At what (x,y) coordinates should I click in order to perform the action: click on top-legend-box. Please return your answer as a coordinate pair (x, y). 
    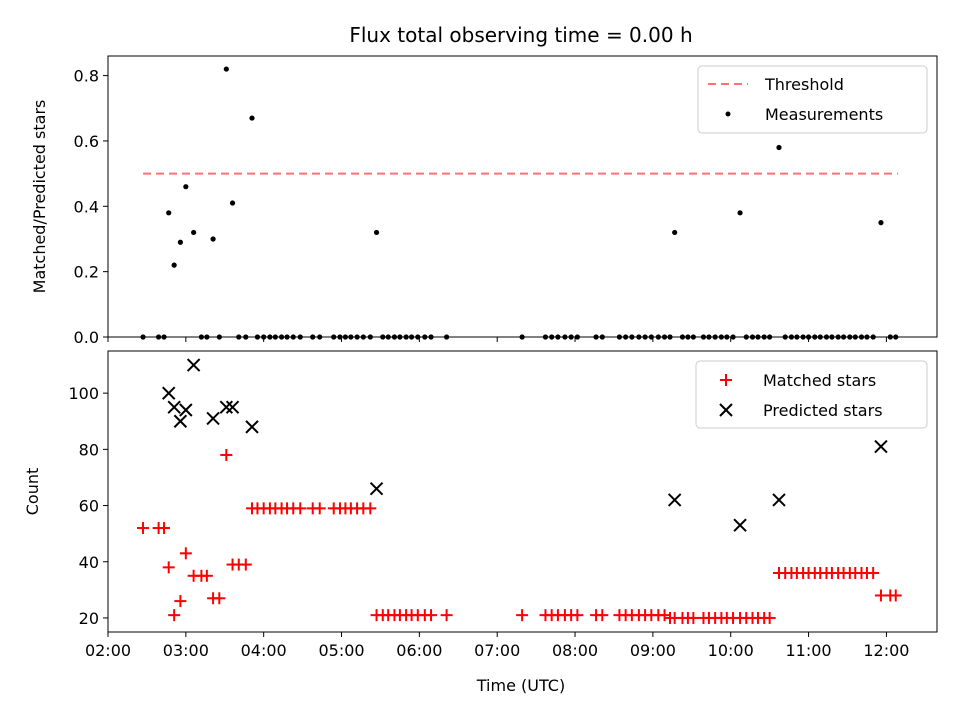
    Looking at the image, I should click on (812, 99).